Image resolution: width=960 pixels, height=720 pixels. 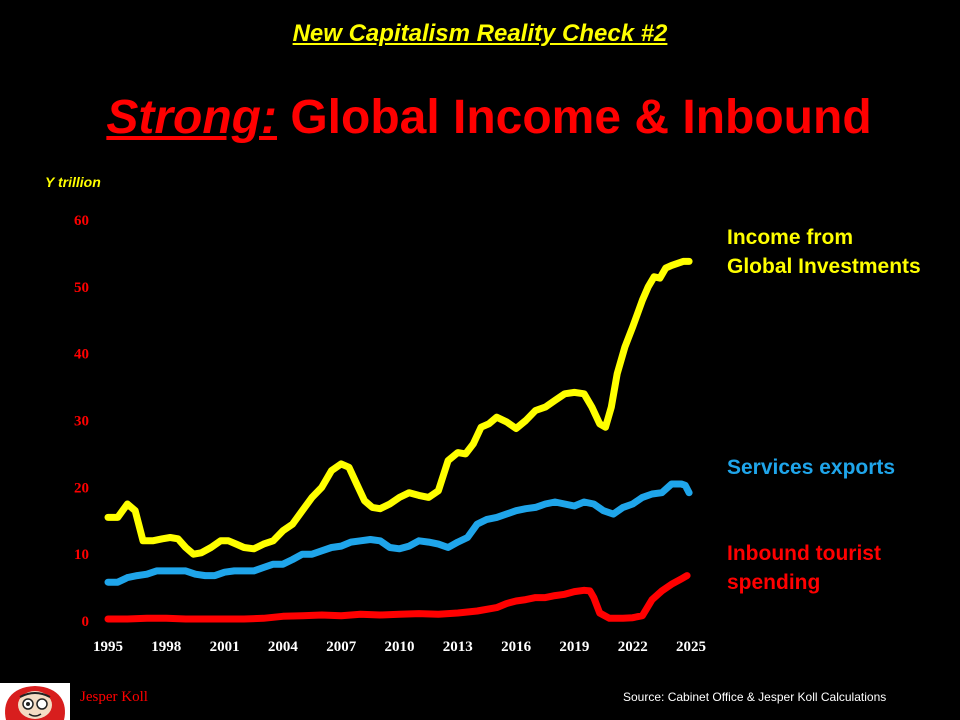 What do you see at coordinates (81, 221) in the screenshot?
I see `y-tick-label: 60` at bounding box center [81, 221].